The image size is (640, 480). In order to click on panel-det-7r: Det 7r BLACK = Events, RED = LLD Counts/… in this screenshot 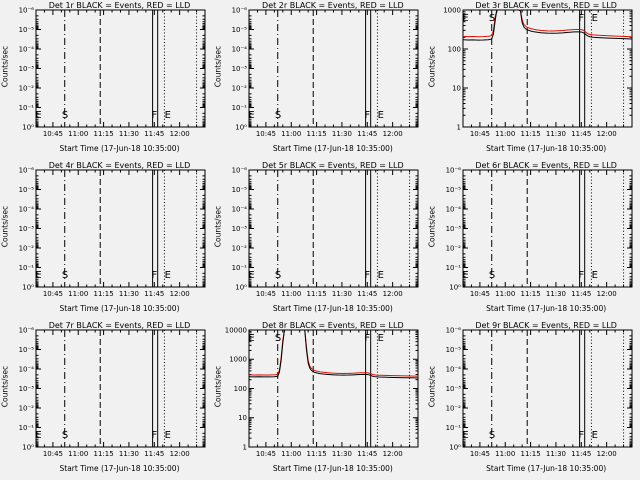, I will do `click(106, 400)`.